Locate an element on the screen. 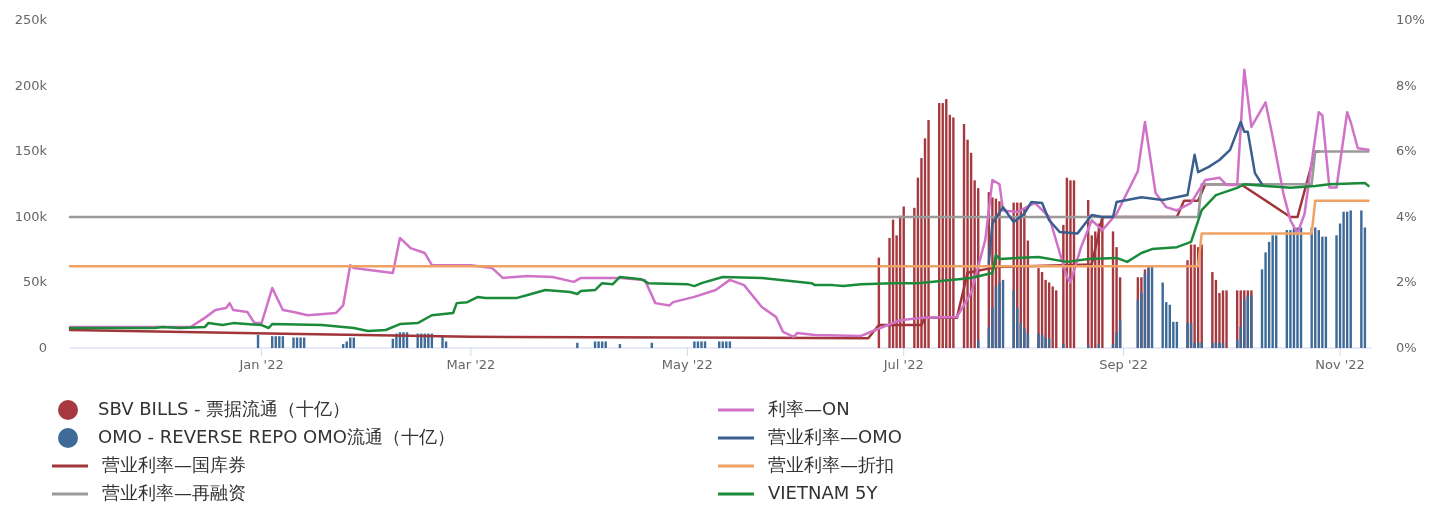  x-tick-label: Jan '22 is located at coordinates (261, 364).